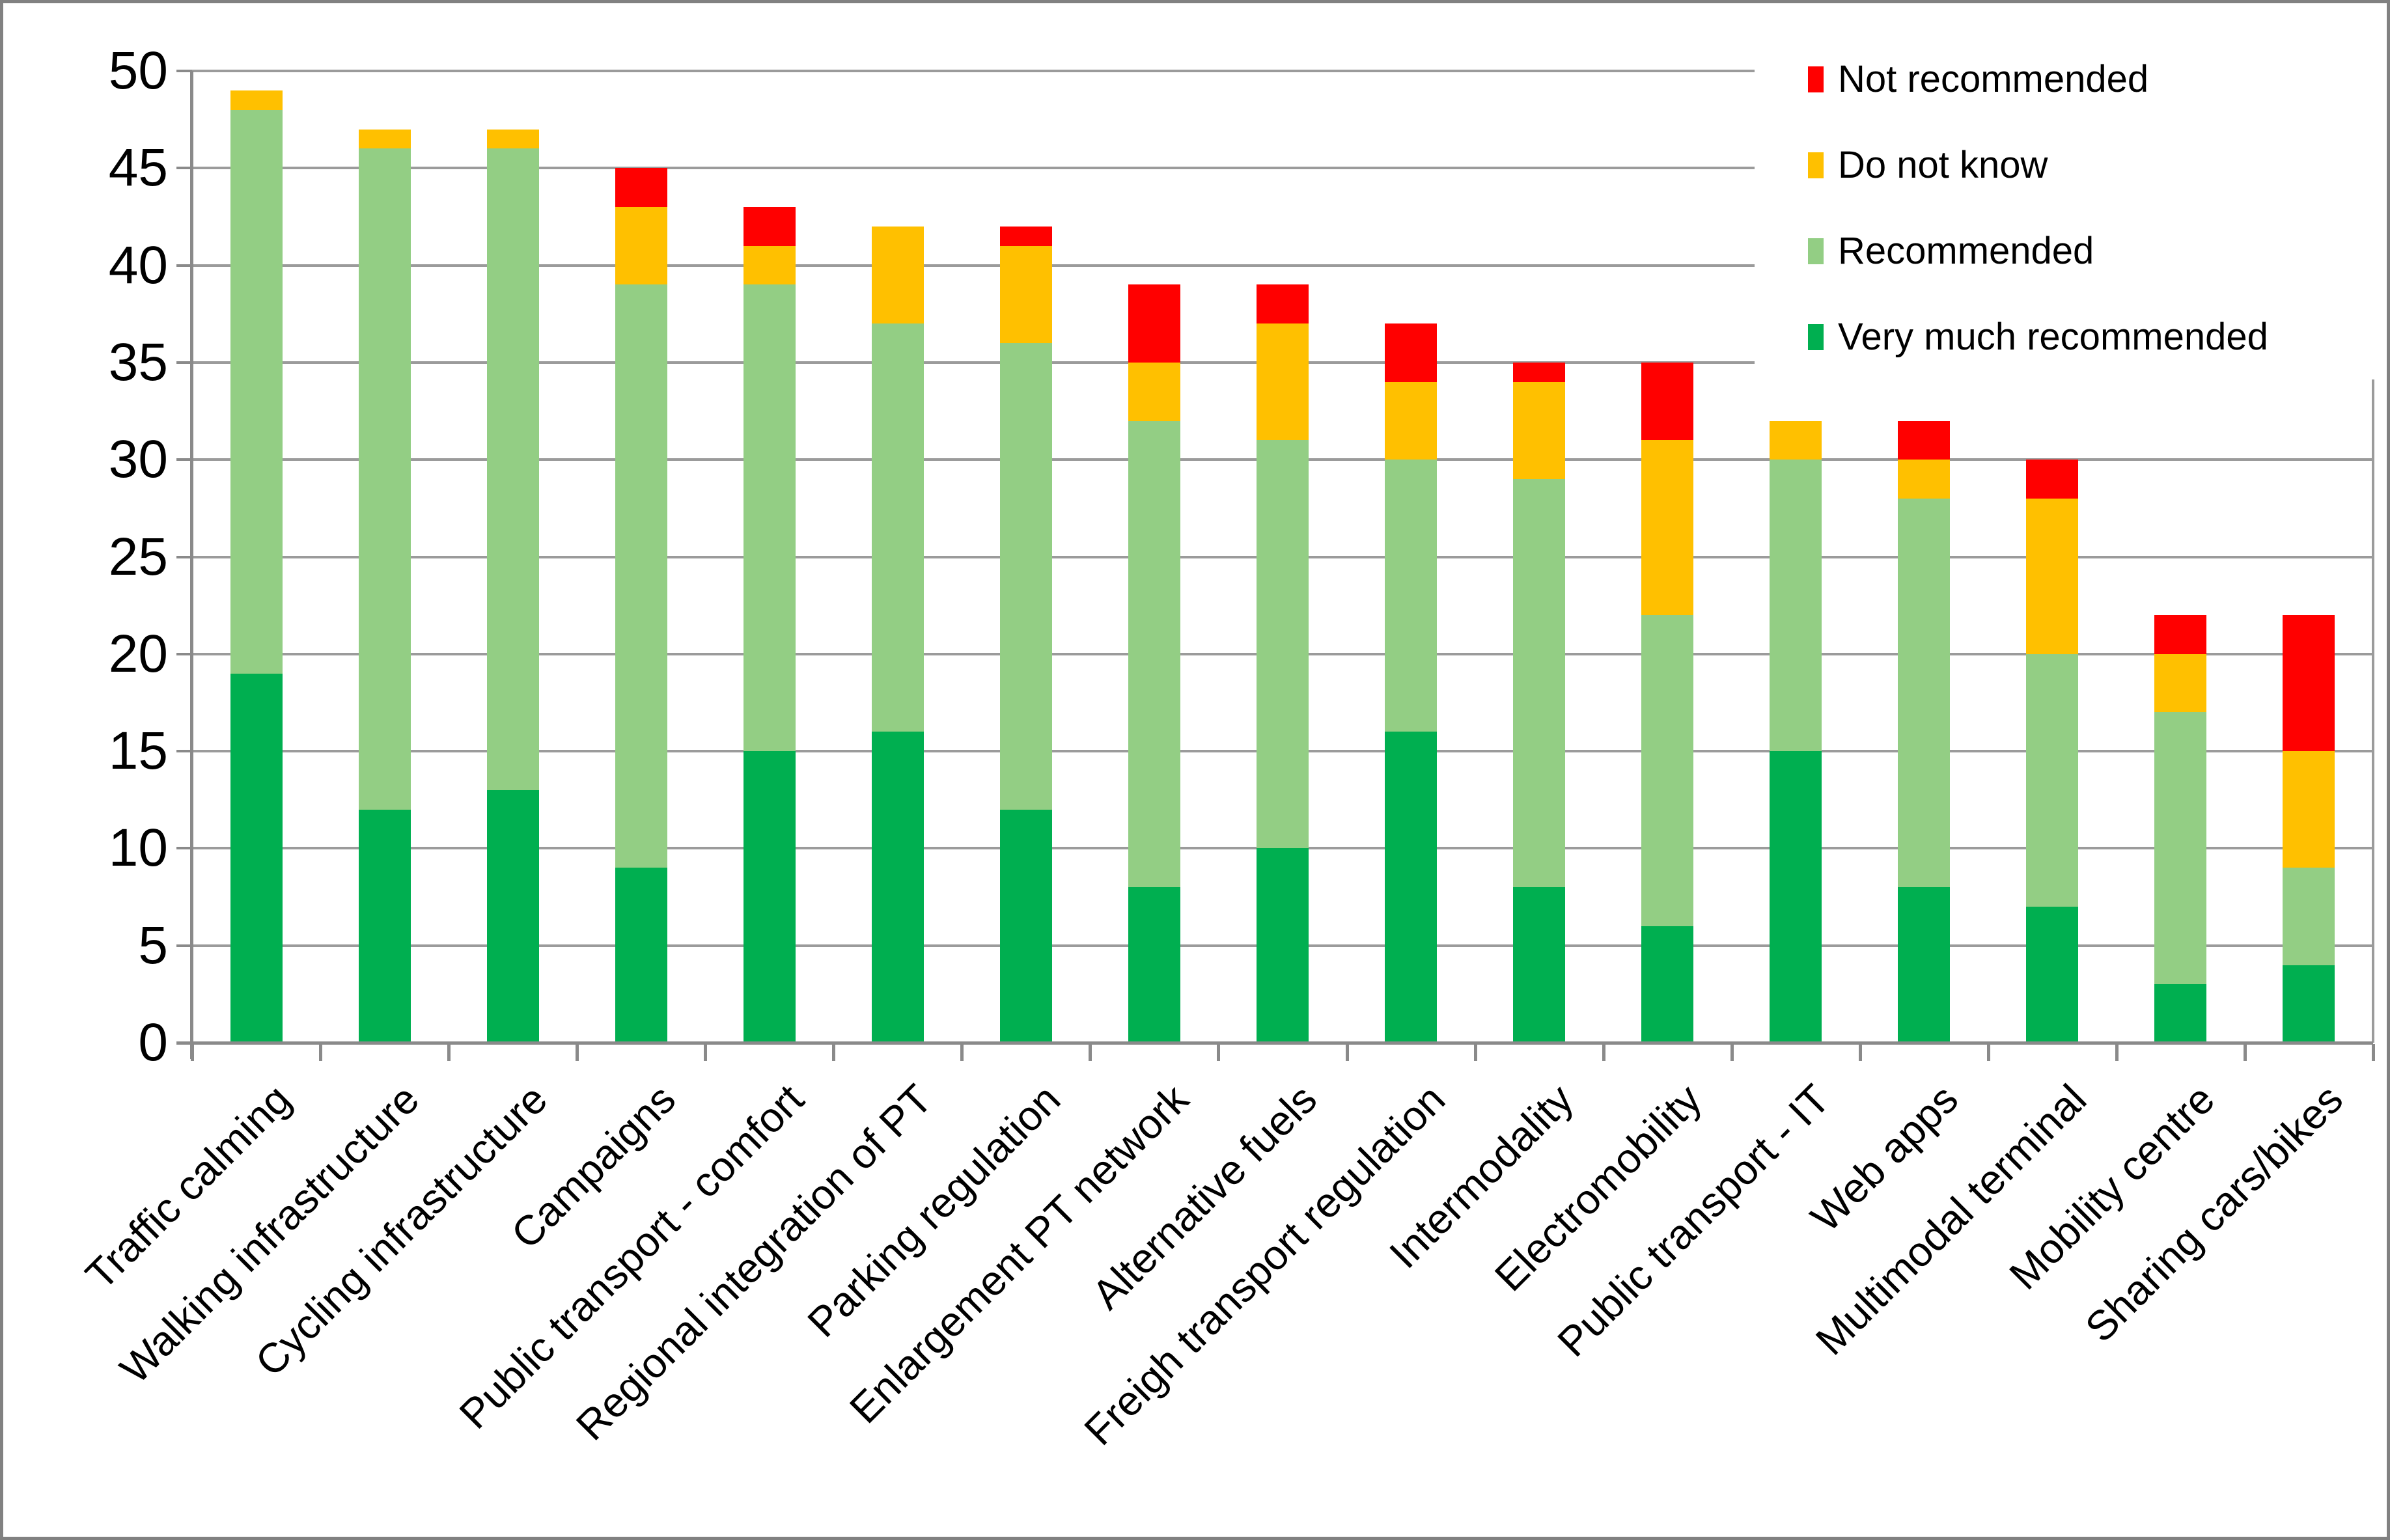  What do you see at coordinates (138, 848) in the screenshot?
I see `y-axis-tick-label: 10` at bounding box center [138, 848].